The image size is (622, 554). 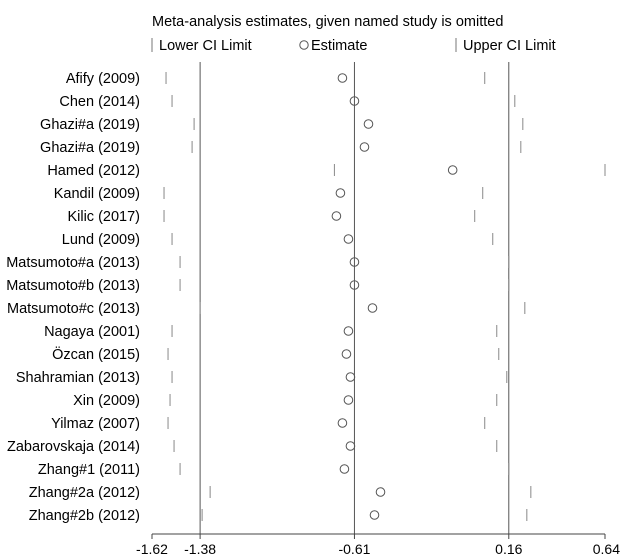 What do you see at coordinates (205, 46) in the screenshot?
I see `legend-lower-label: Lower CI Limit` at bounding box center [205, 46].